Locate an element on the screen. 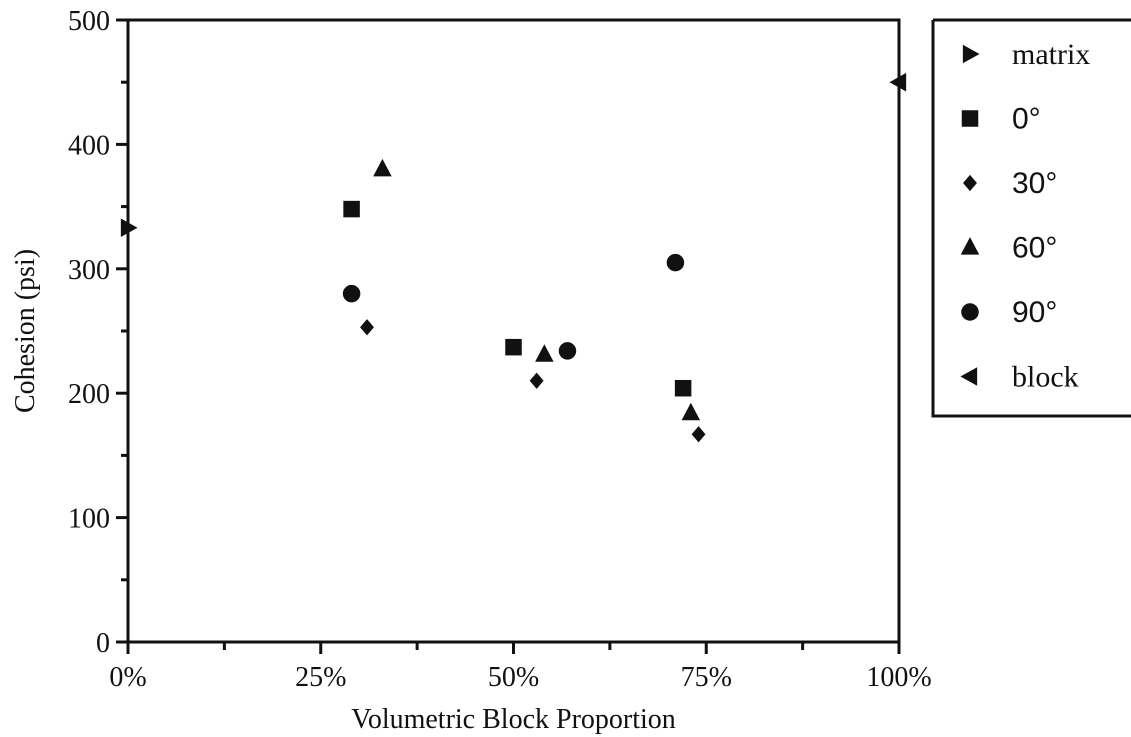 The height and width of the screenshot is (737, 1131). legend-label: 30° is located at coordinates (1034, 183).